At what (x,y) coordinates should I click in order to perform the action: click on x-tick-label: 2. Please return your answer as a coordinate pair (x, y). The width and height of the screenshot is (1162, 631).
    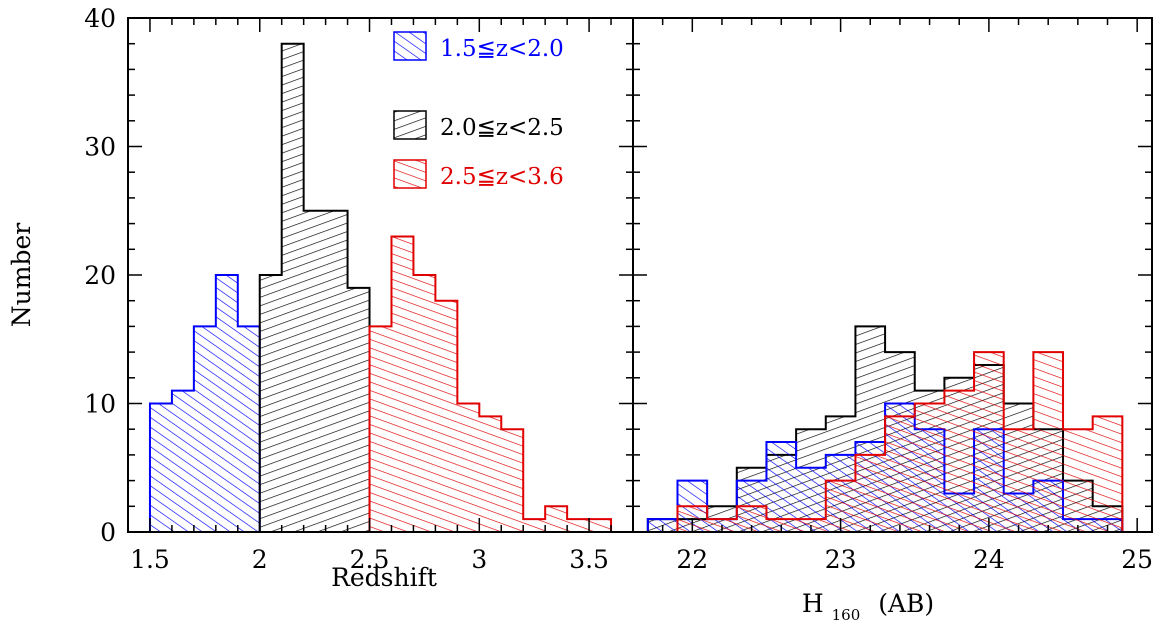
    Looking at the image, I should click on (260, 559).